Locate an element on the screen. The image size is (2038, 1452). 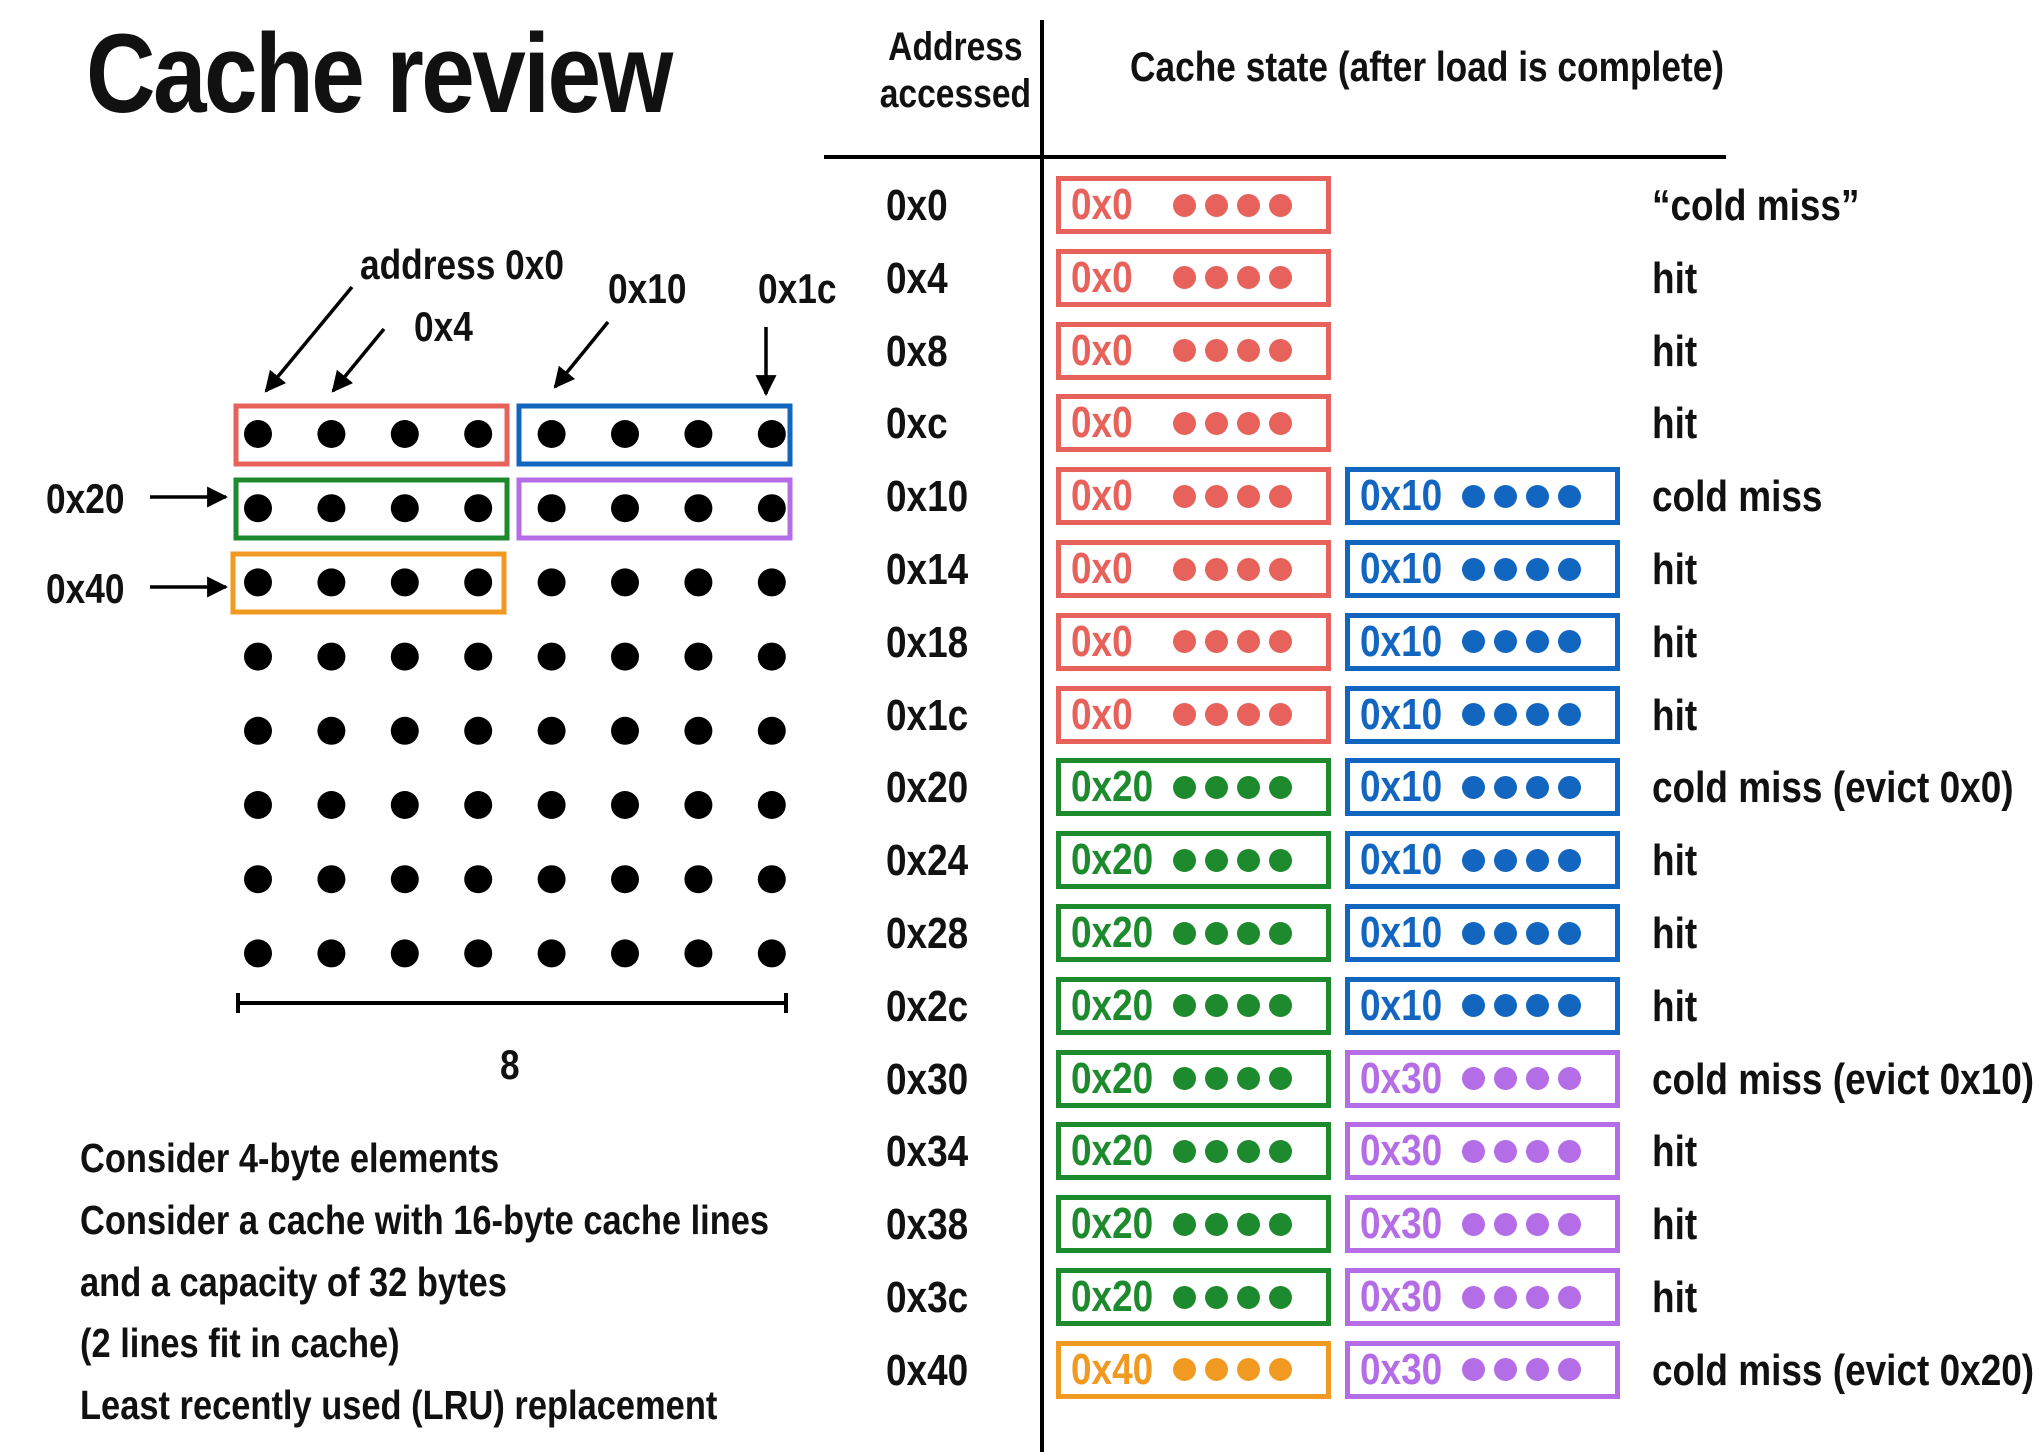
accessed-address: 0x20 is located at coordinates (927, 788).